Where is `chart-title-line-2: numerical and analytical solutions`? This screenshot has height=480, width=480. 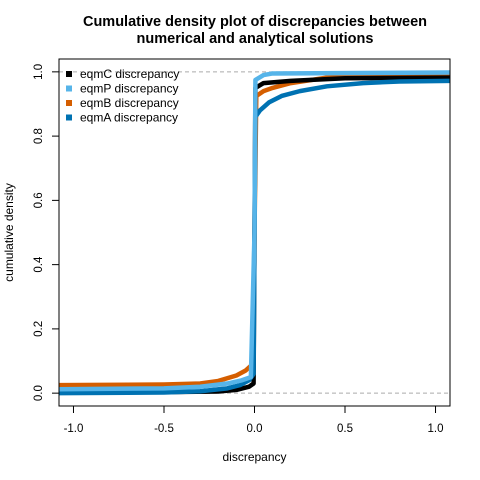
chart-title-line-2: numerical and analytical solutions is located at coordinates (255, 39).